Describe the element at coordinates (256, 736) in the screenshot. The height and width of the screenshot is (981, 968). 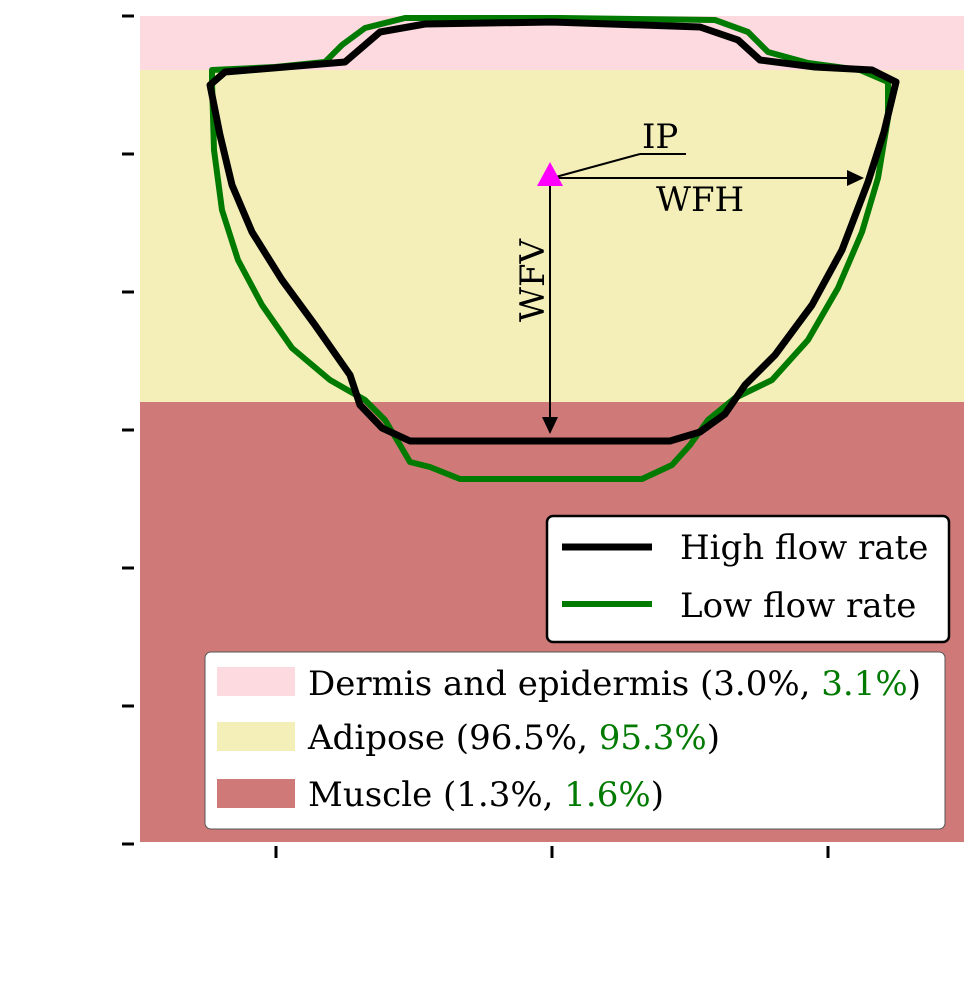
I see `adipose-swatch` at that location.